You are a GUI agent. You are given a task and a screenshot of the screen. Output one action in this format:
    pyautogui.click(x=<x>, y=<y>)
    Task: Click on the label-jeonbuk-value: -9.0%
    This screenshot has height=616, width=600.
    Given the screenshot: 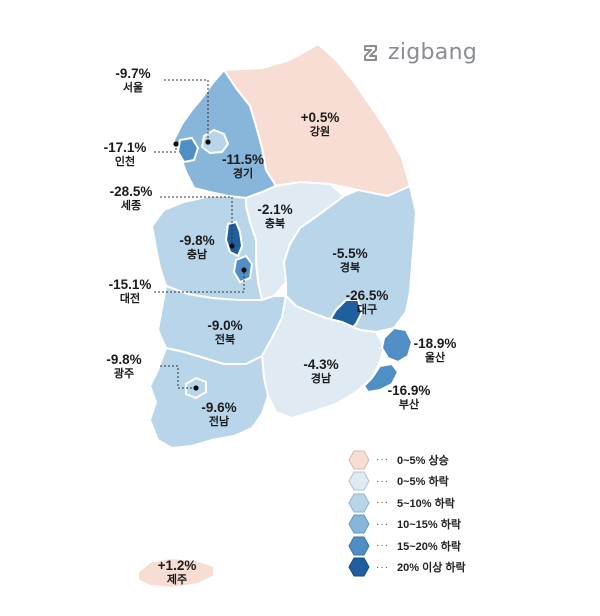 What is the action you would take?
    pyautogui.click(x=225, y=325)
    